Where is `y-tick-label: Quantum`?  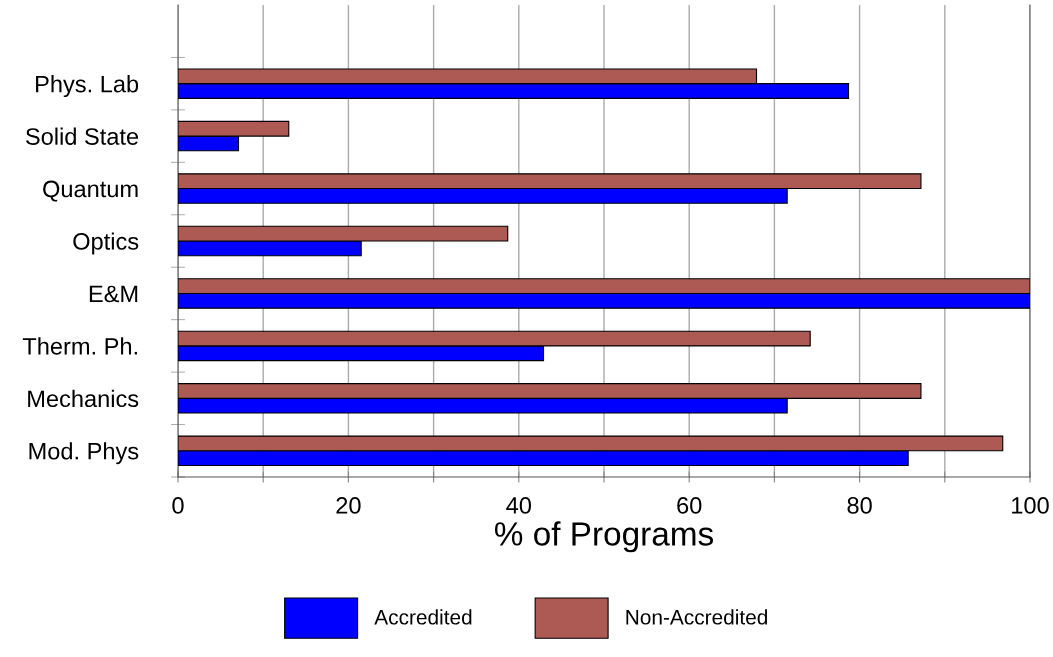
y-tick-label: Quantum is located at coordinates (90, 191).